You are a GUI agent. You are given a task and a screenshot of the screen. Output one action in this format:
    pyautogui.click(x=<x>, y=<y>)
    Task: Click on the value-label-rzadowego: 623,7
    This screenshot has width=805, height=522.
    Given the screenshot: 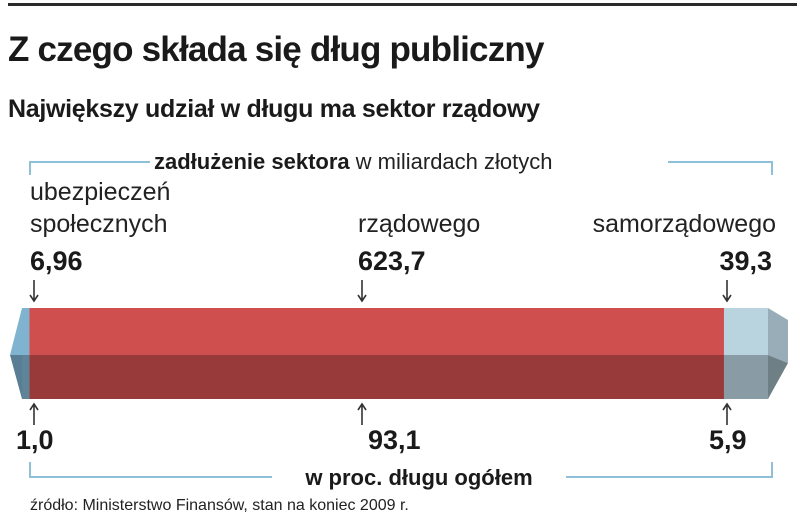 What is the action you would take?
    pyautogui.click(x=392, y=261)
    